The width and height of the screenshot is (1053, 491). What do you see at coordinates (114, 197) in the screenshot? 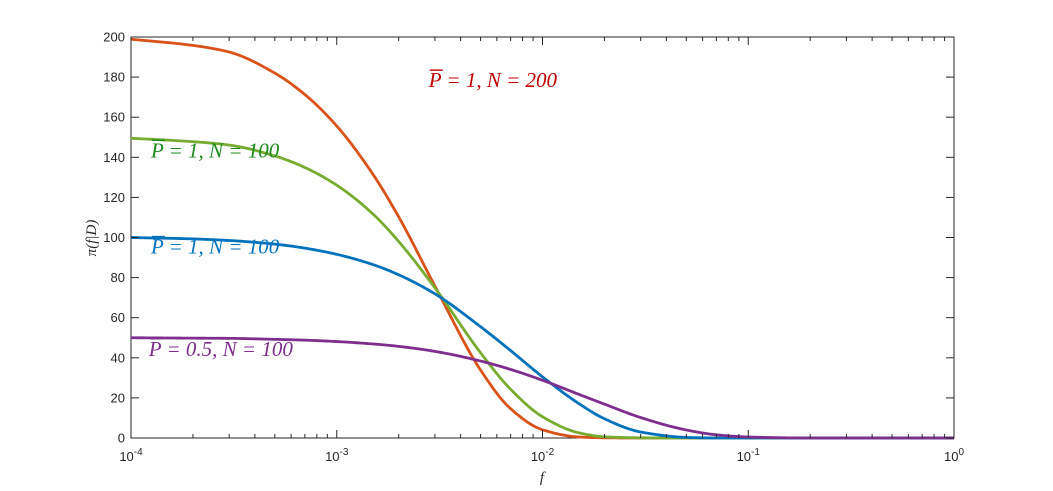
I see `y-tick-label: 120` at bounding box center [114, 197].